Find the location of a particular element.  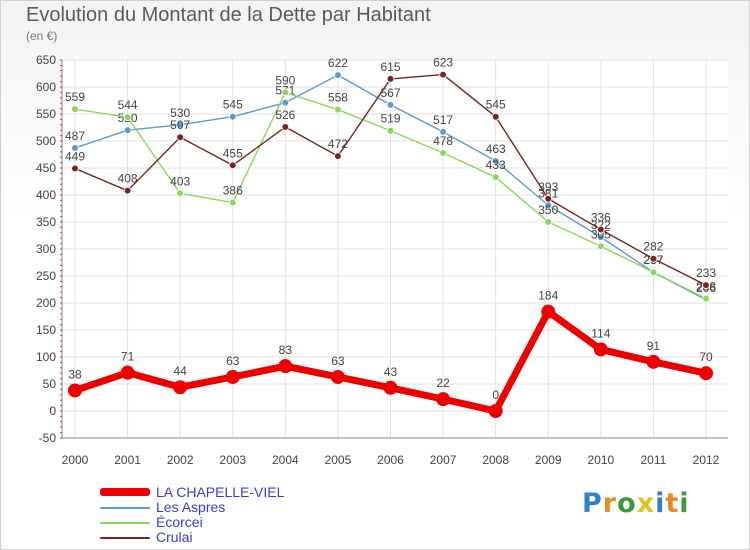

y-tick-label: 400 is located at coordinates (46, 195).